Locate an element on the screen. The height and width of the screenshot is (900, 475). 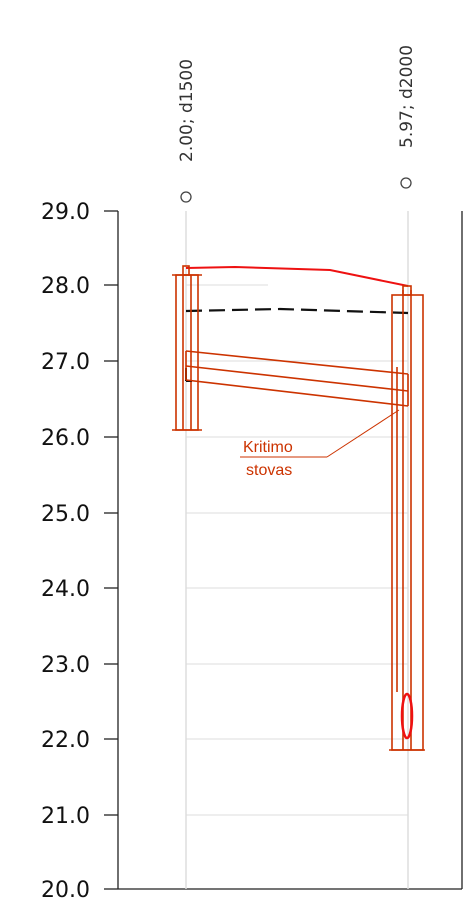
well-label-1: 2.00; d1500 is located at coordinates (187, 110).